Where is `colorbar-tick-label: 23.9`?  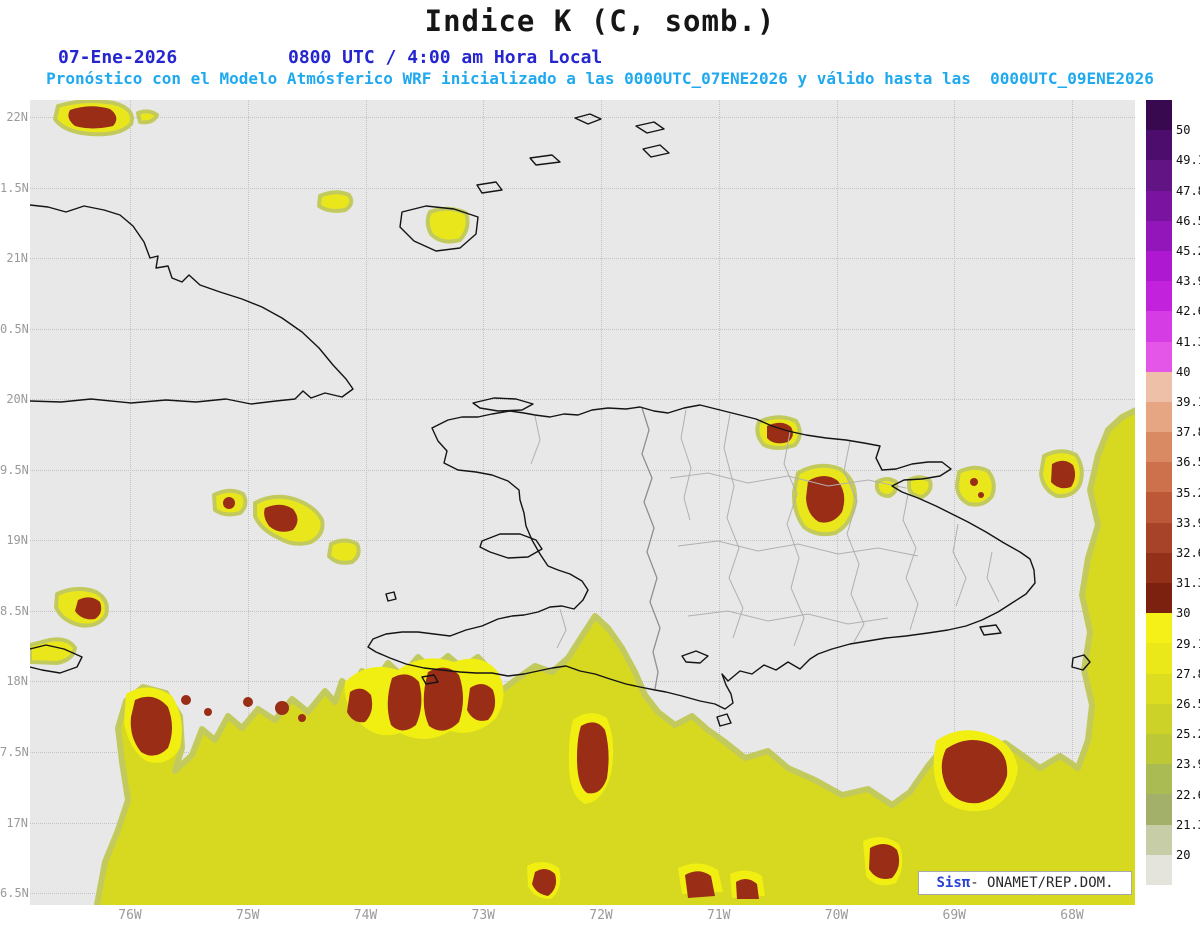 colorbar-tick-label: 23.9 is located at coordinates (1188, 764).